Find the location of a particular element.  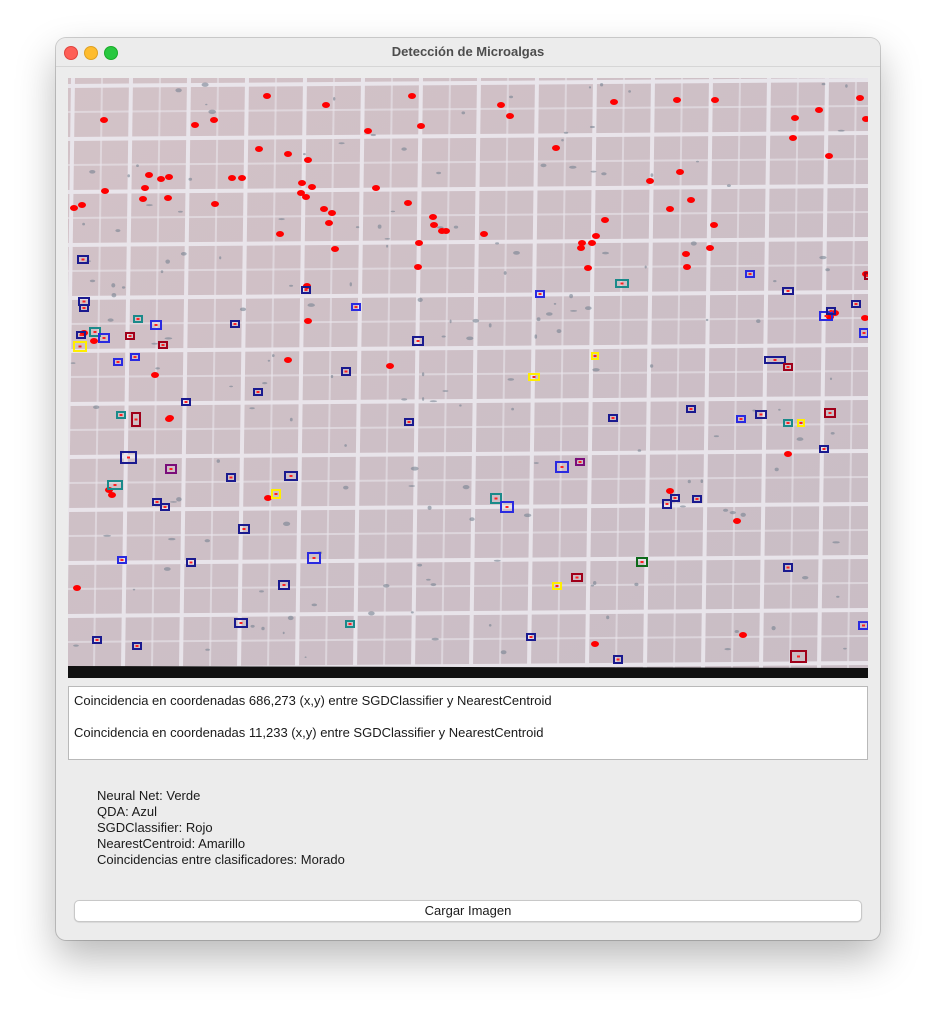

title-bar: Detección de Microalgas is located at coordinates (468, 52).